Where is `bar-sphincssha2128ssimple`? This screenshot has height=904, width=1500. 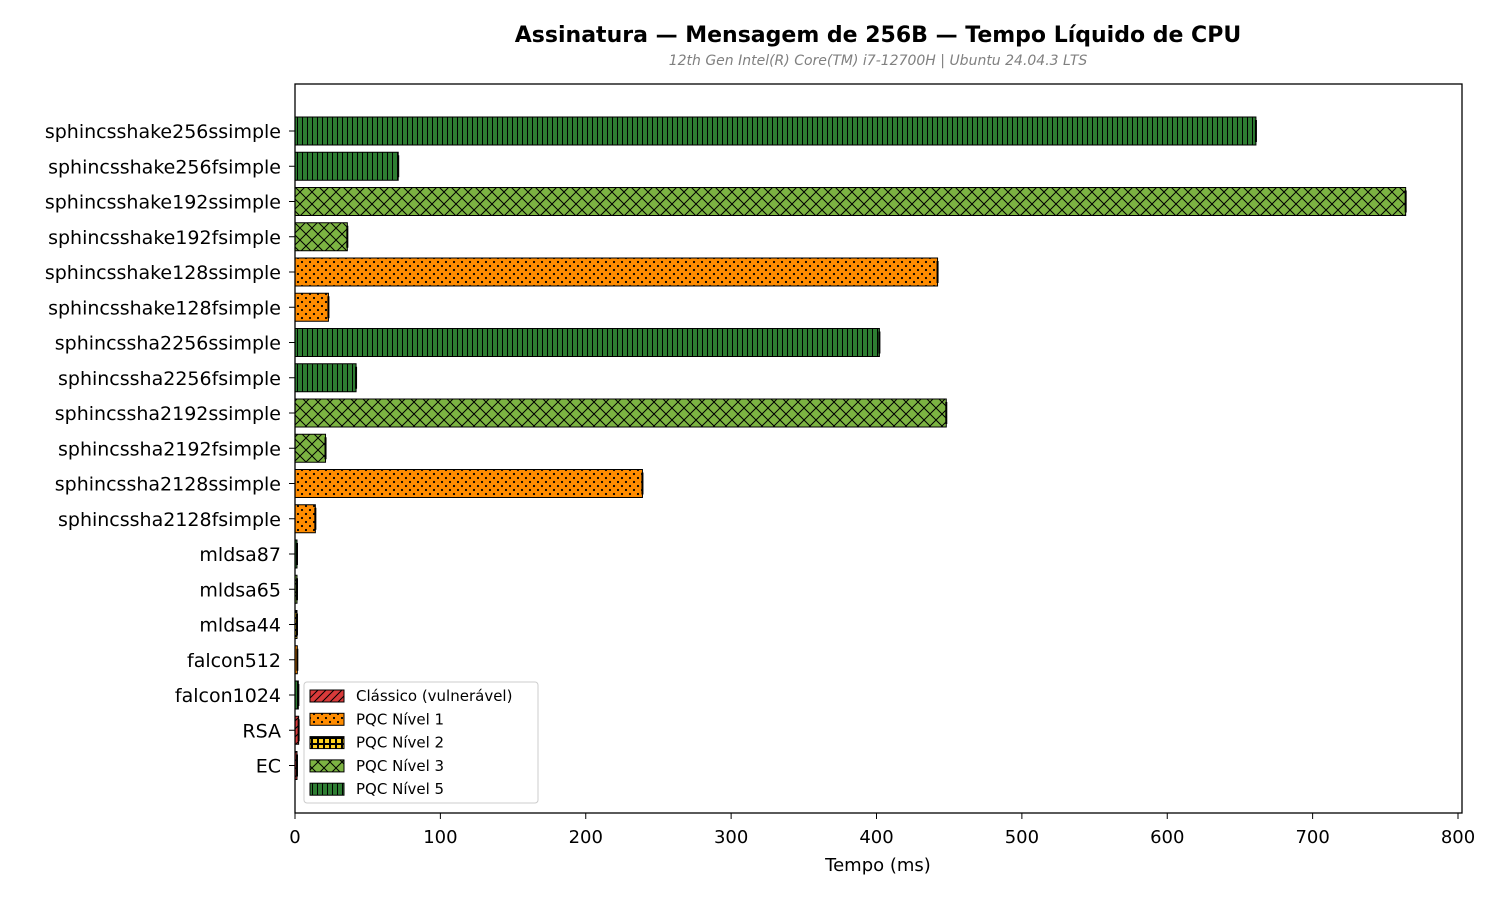
bar-sphincssha2128ssimple is located at coordinates (468, 483).